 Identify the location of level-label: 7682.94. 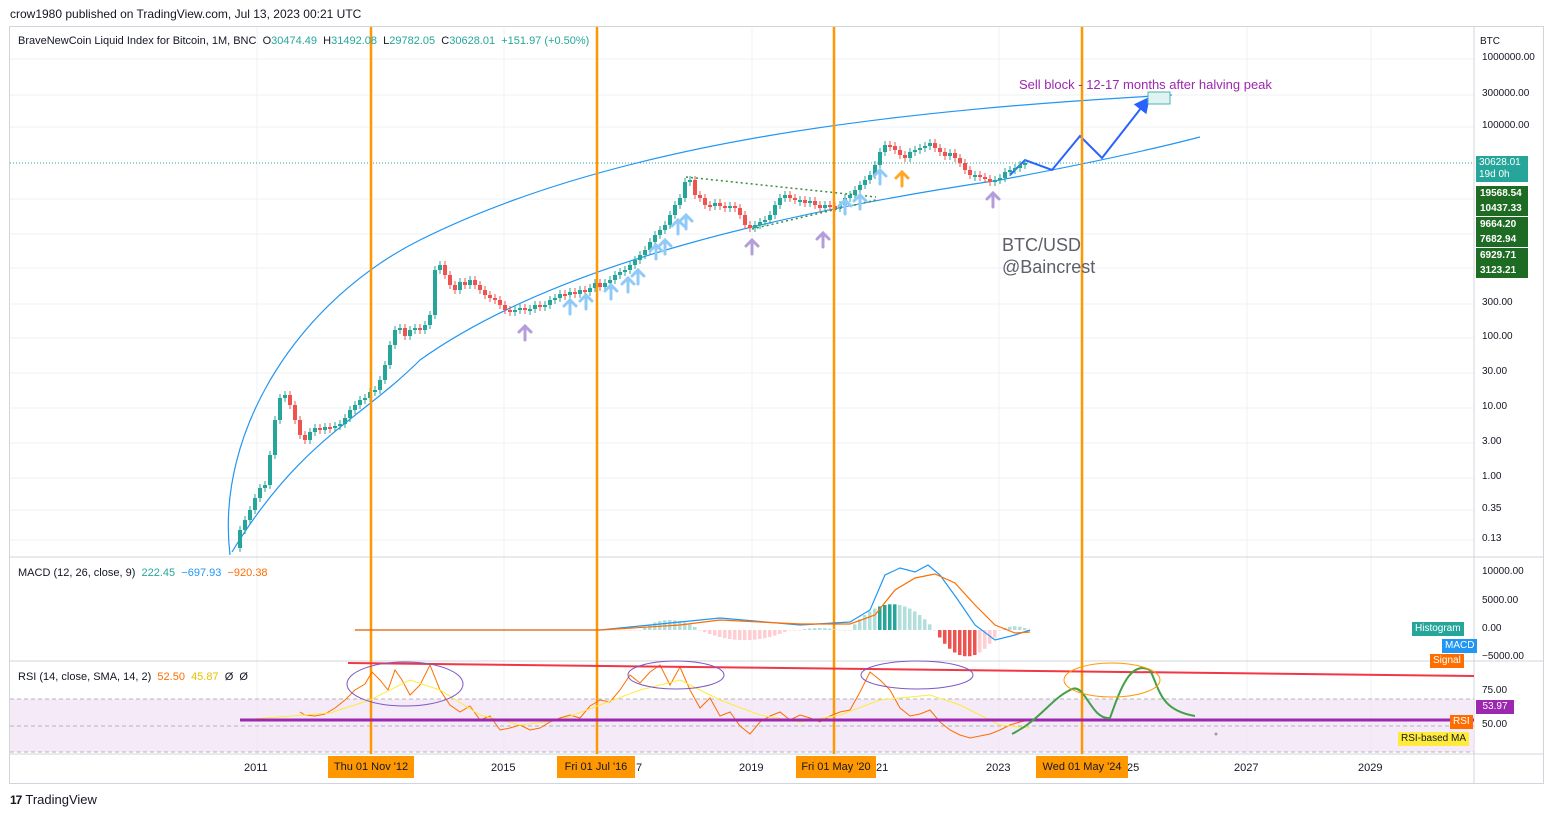
(1502, 239).